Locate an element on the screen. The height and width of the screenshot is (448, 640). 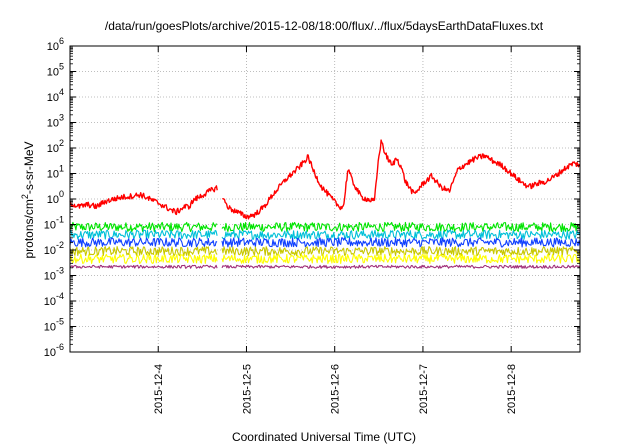
y-tick-label: 10⁰ is located at coordinates (55, 197).